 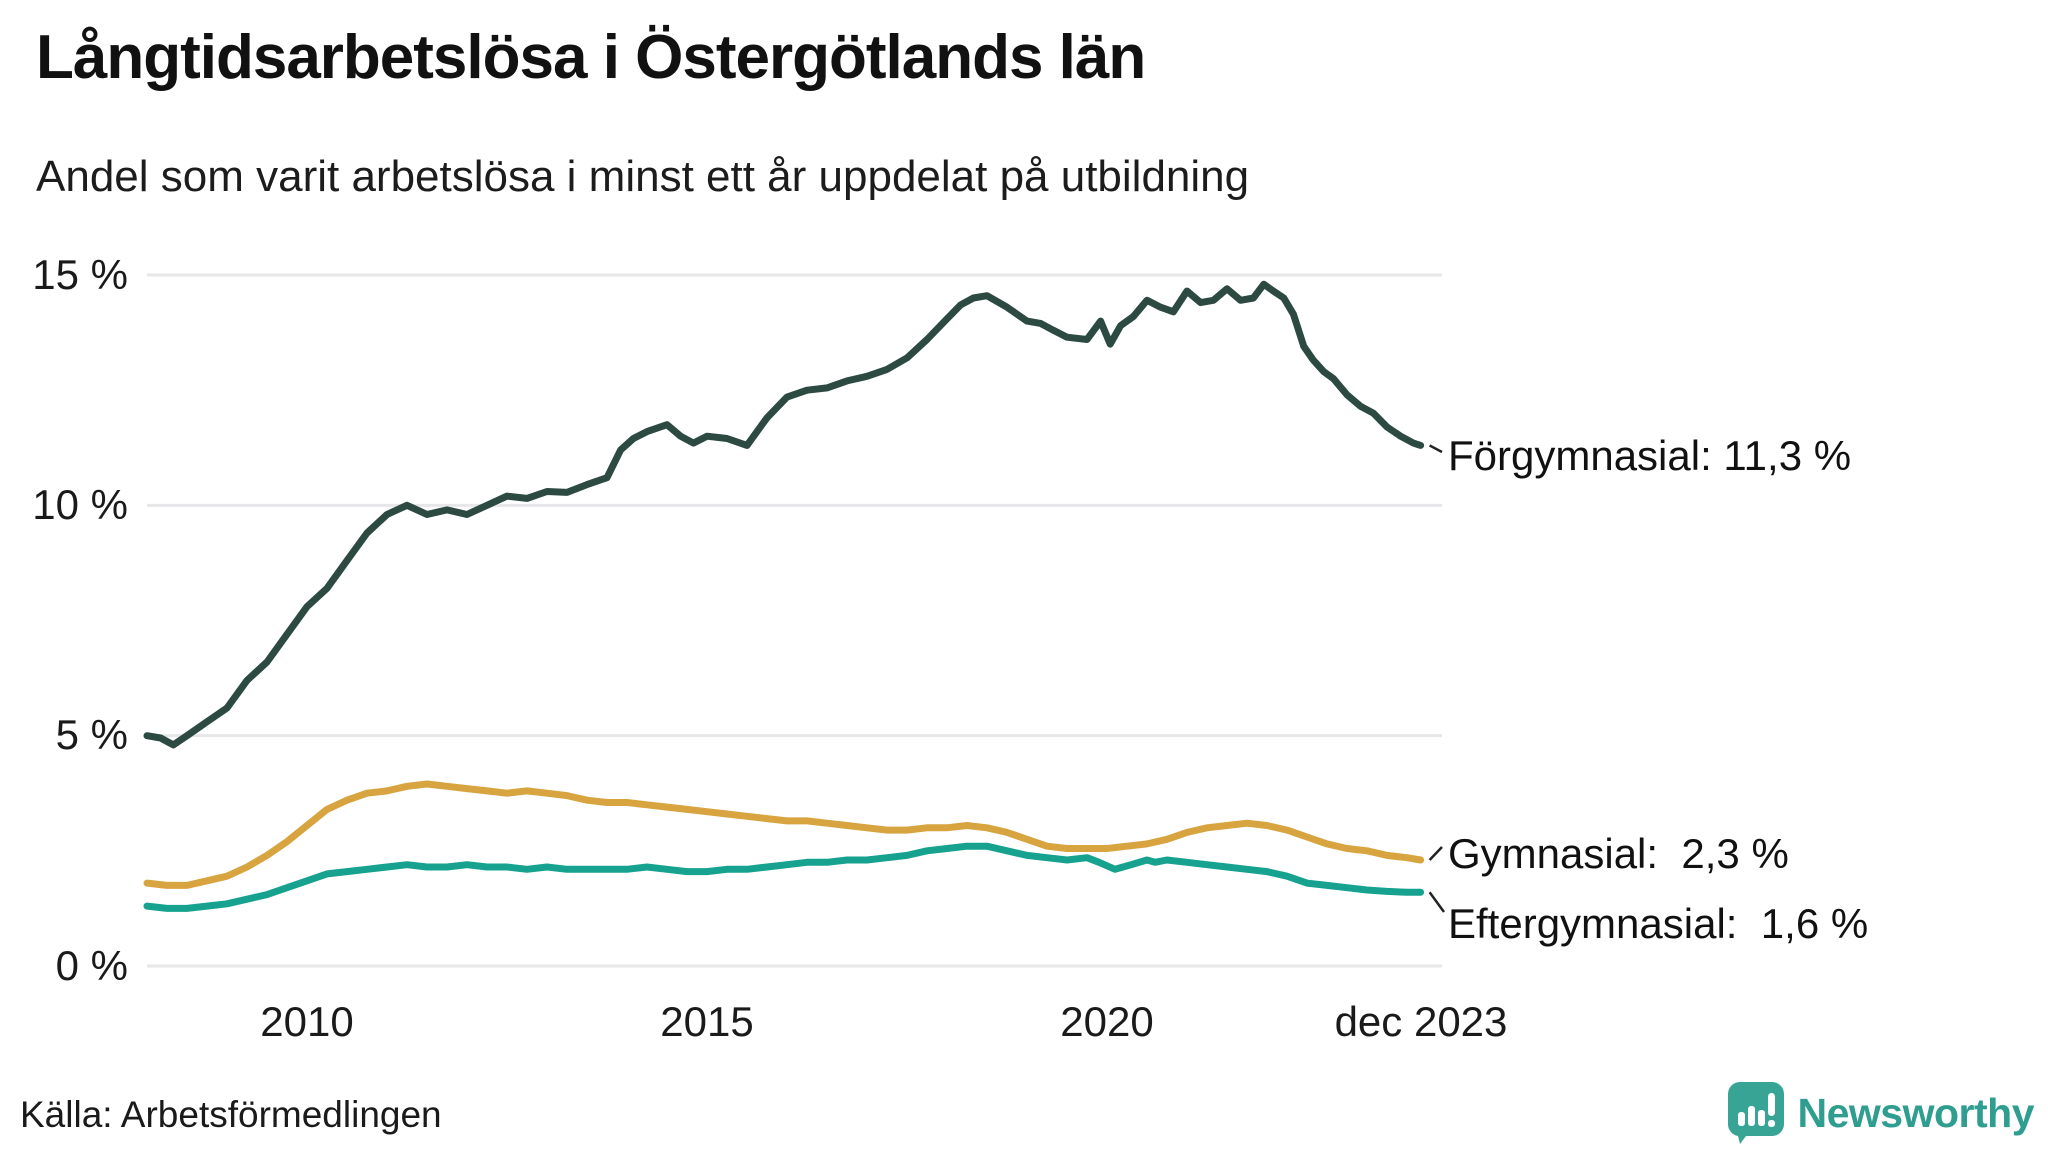 What do you see at coordinates (1437, 902) in the screenshot?
I see `label-connector-eftergymnasial` at bounding box center [1437, 902].